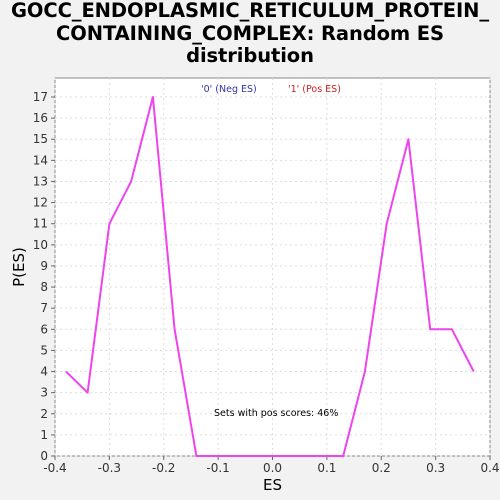  I want to click on y-tick-label: 13, so click(40, 181).